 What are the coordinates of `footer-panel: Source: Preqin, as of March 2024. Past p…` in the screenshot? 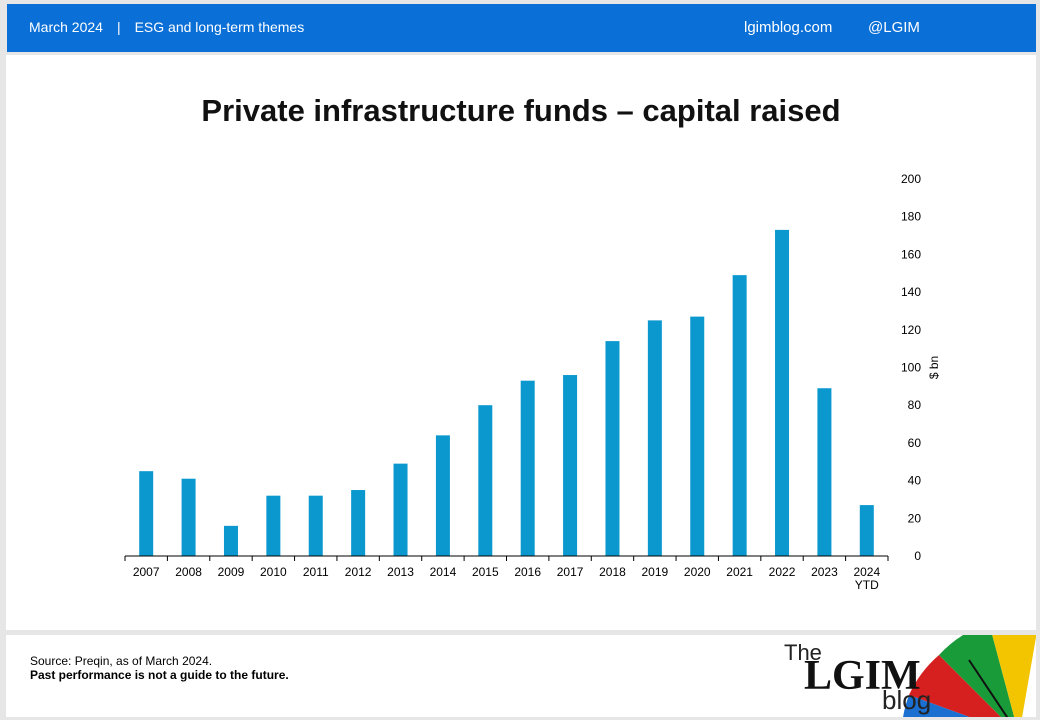 It's located at (521, 676).